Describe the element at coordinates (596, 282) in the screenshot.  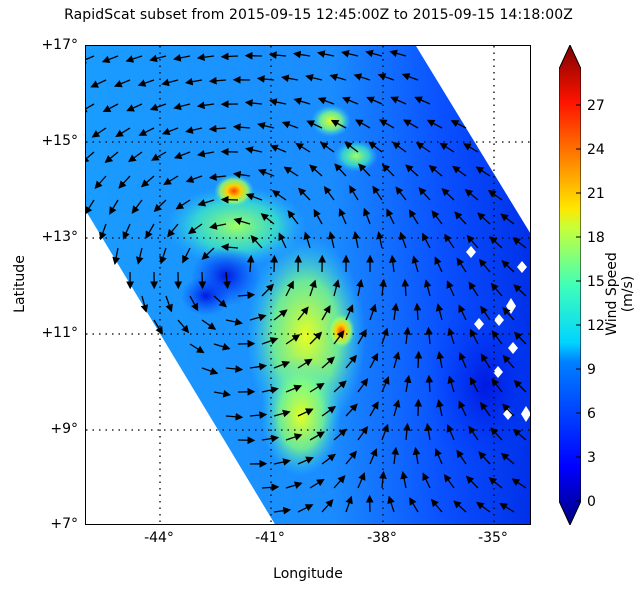
I see `colorbar-tick: 15` at that location.